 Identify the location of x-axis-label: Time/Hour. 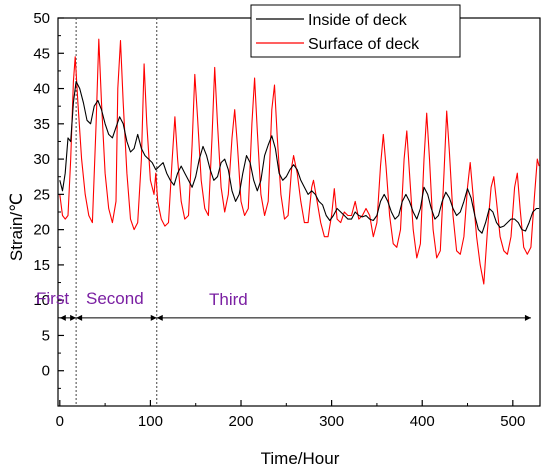
(300, 458).